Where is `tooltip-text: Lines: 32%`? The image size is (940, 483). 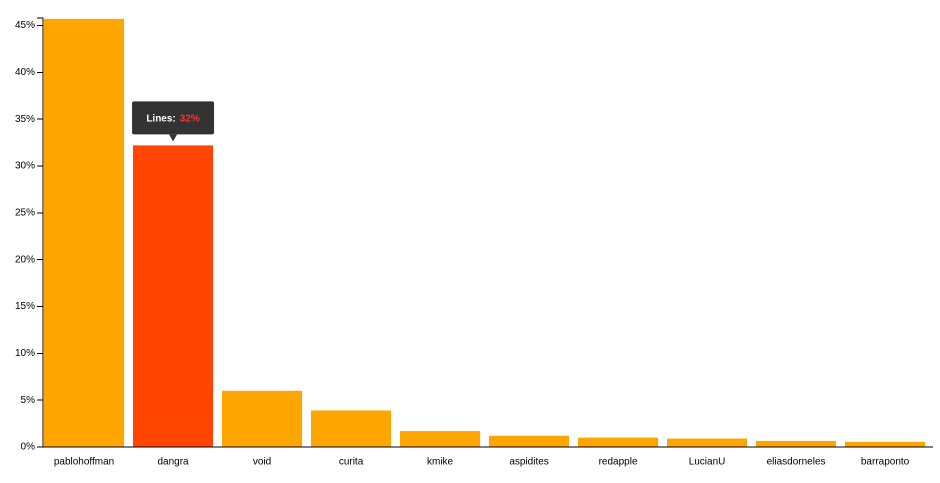
tooltip-text: Lines: 32% is located at coordinates (173, 118).